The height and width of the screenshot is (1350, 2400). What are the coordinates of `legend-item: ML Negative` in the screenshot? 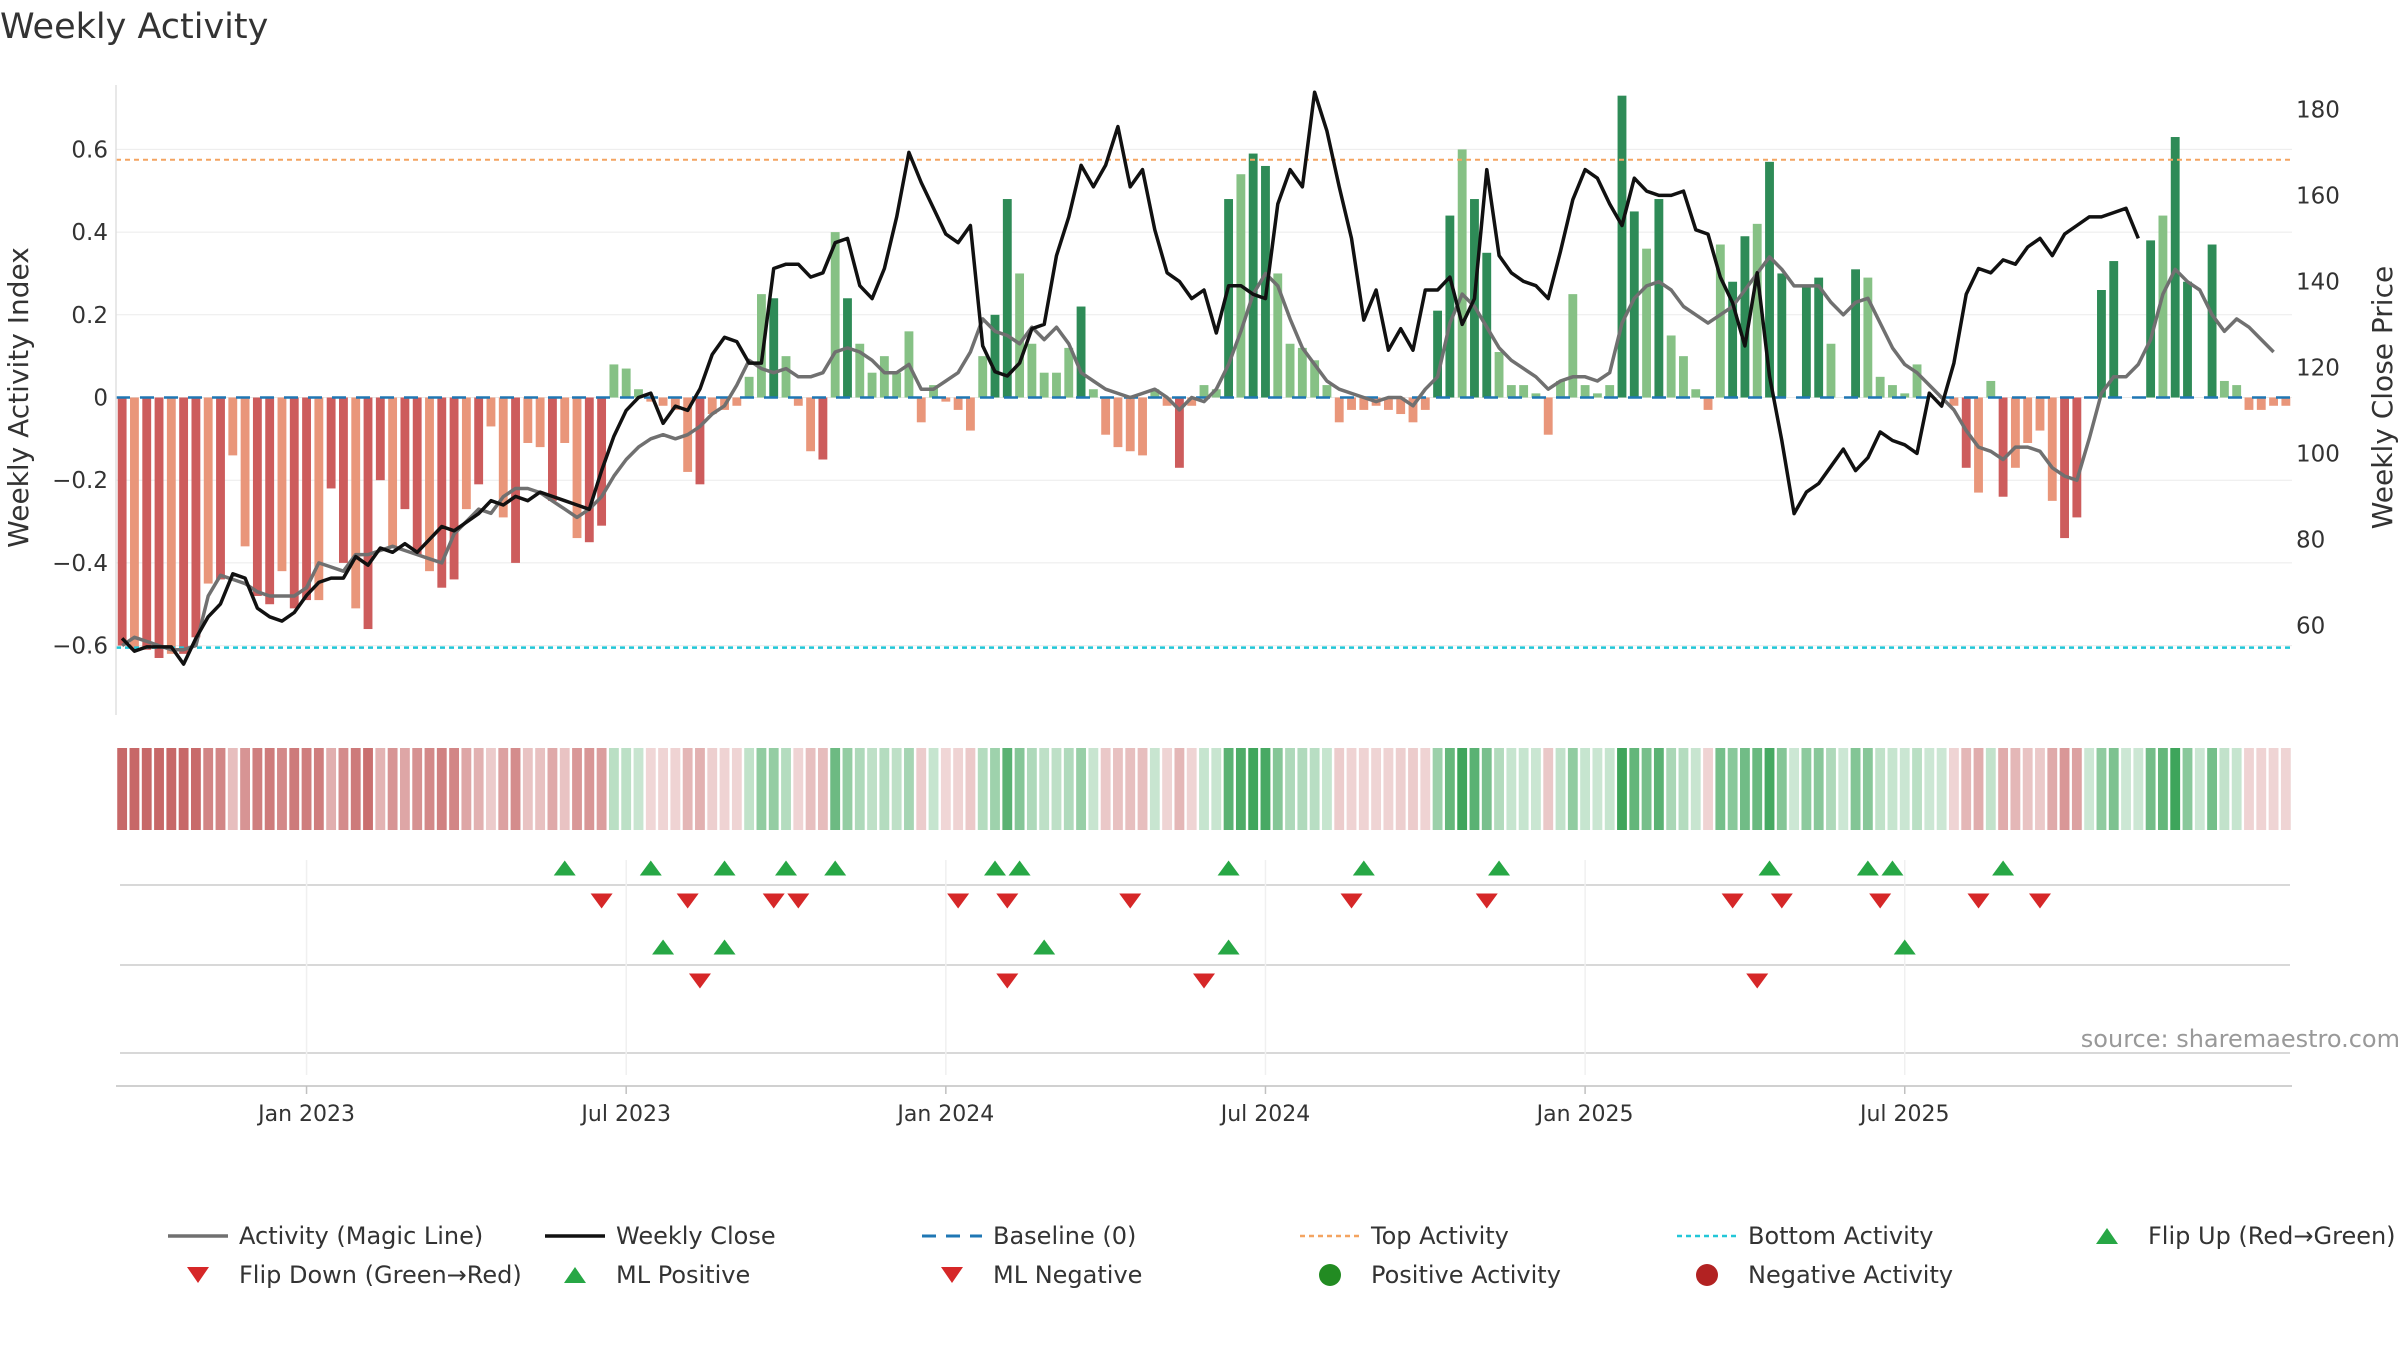 It's located at (1041, 1275).